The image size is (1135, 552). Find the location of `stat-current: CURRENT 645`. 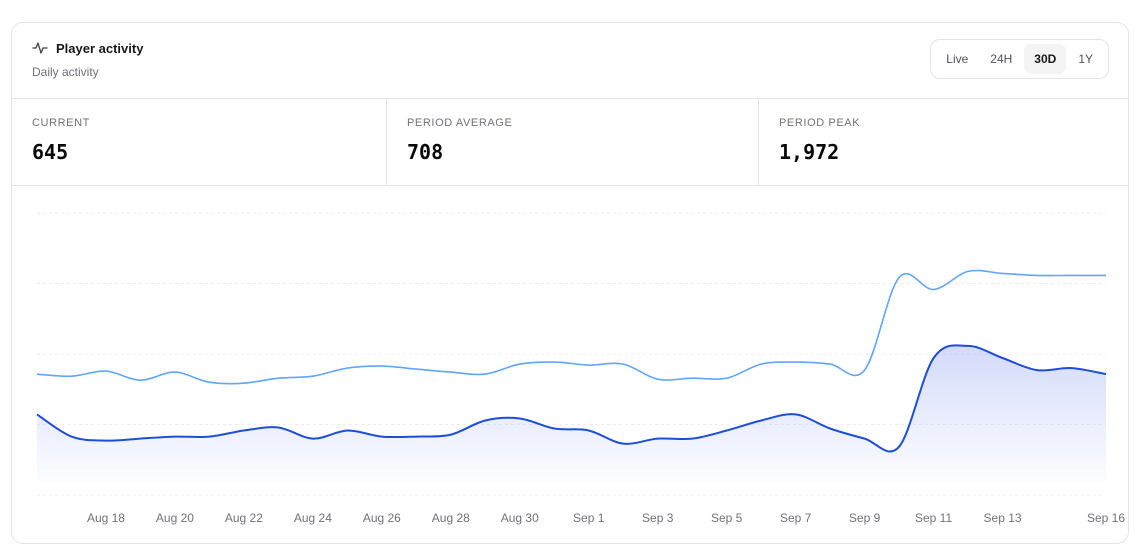

stat-current: CURRENT 645 is located at coordinates (199, 141).